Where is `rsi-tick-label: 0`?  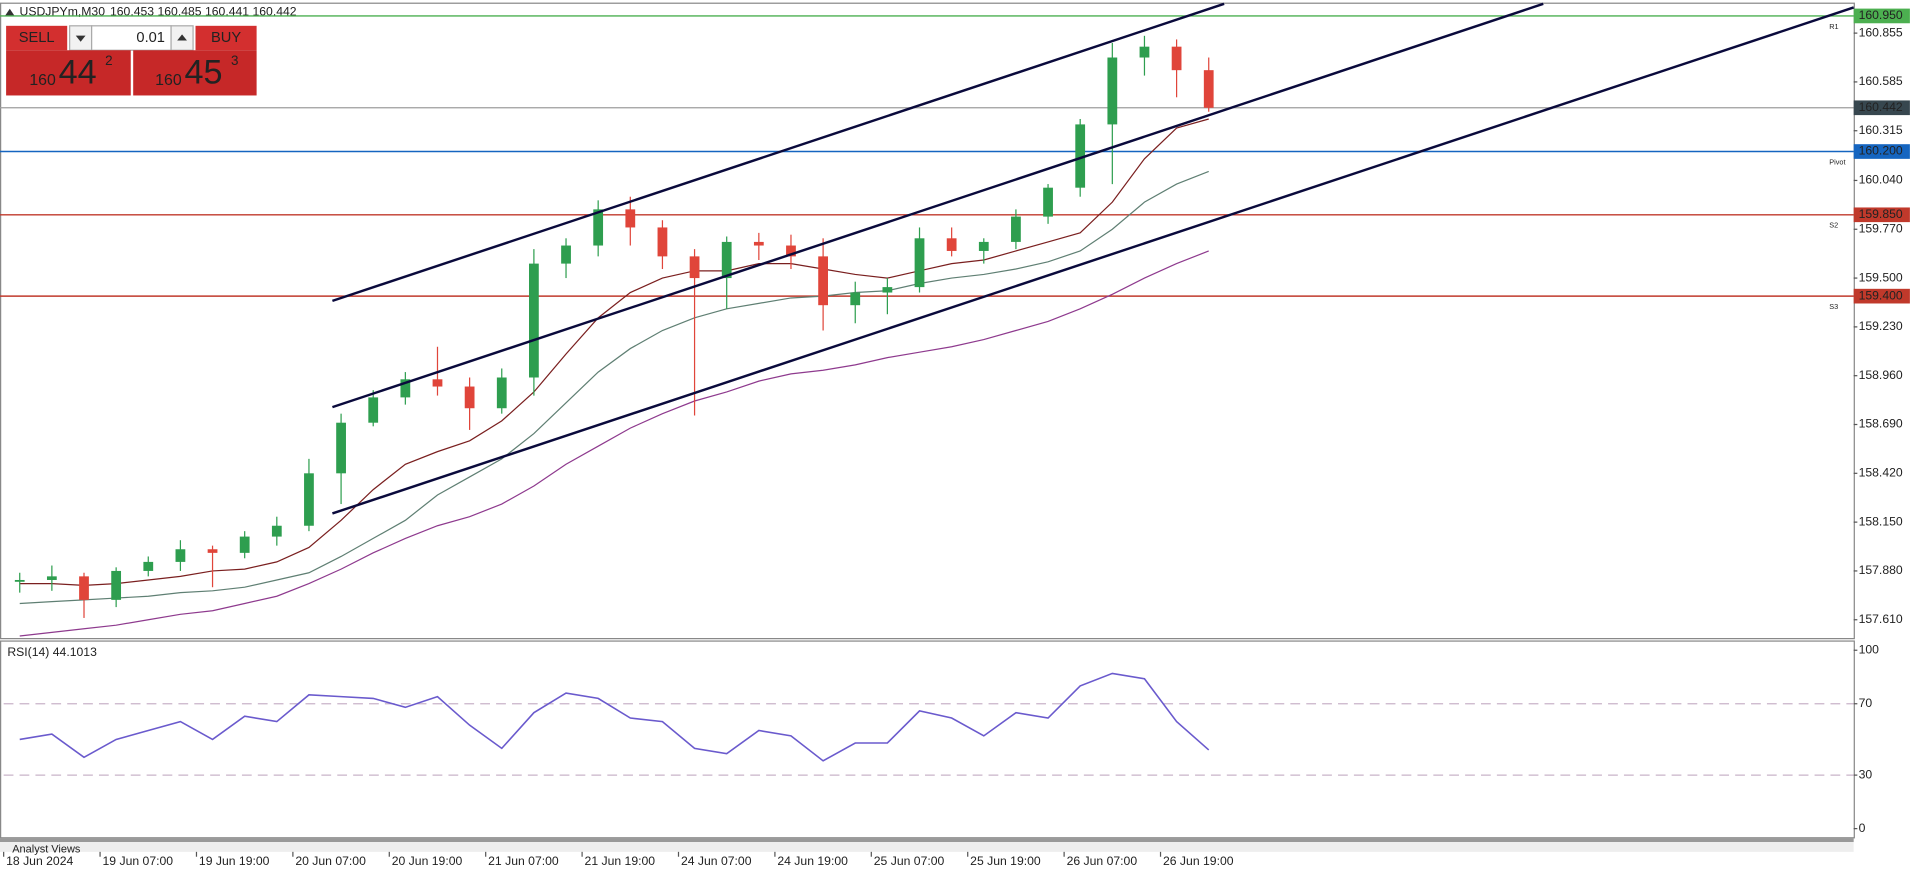 rsi-tick-label: 0 is located at coordinates (1862, 828).